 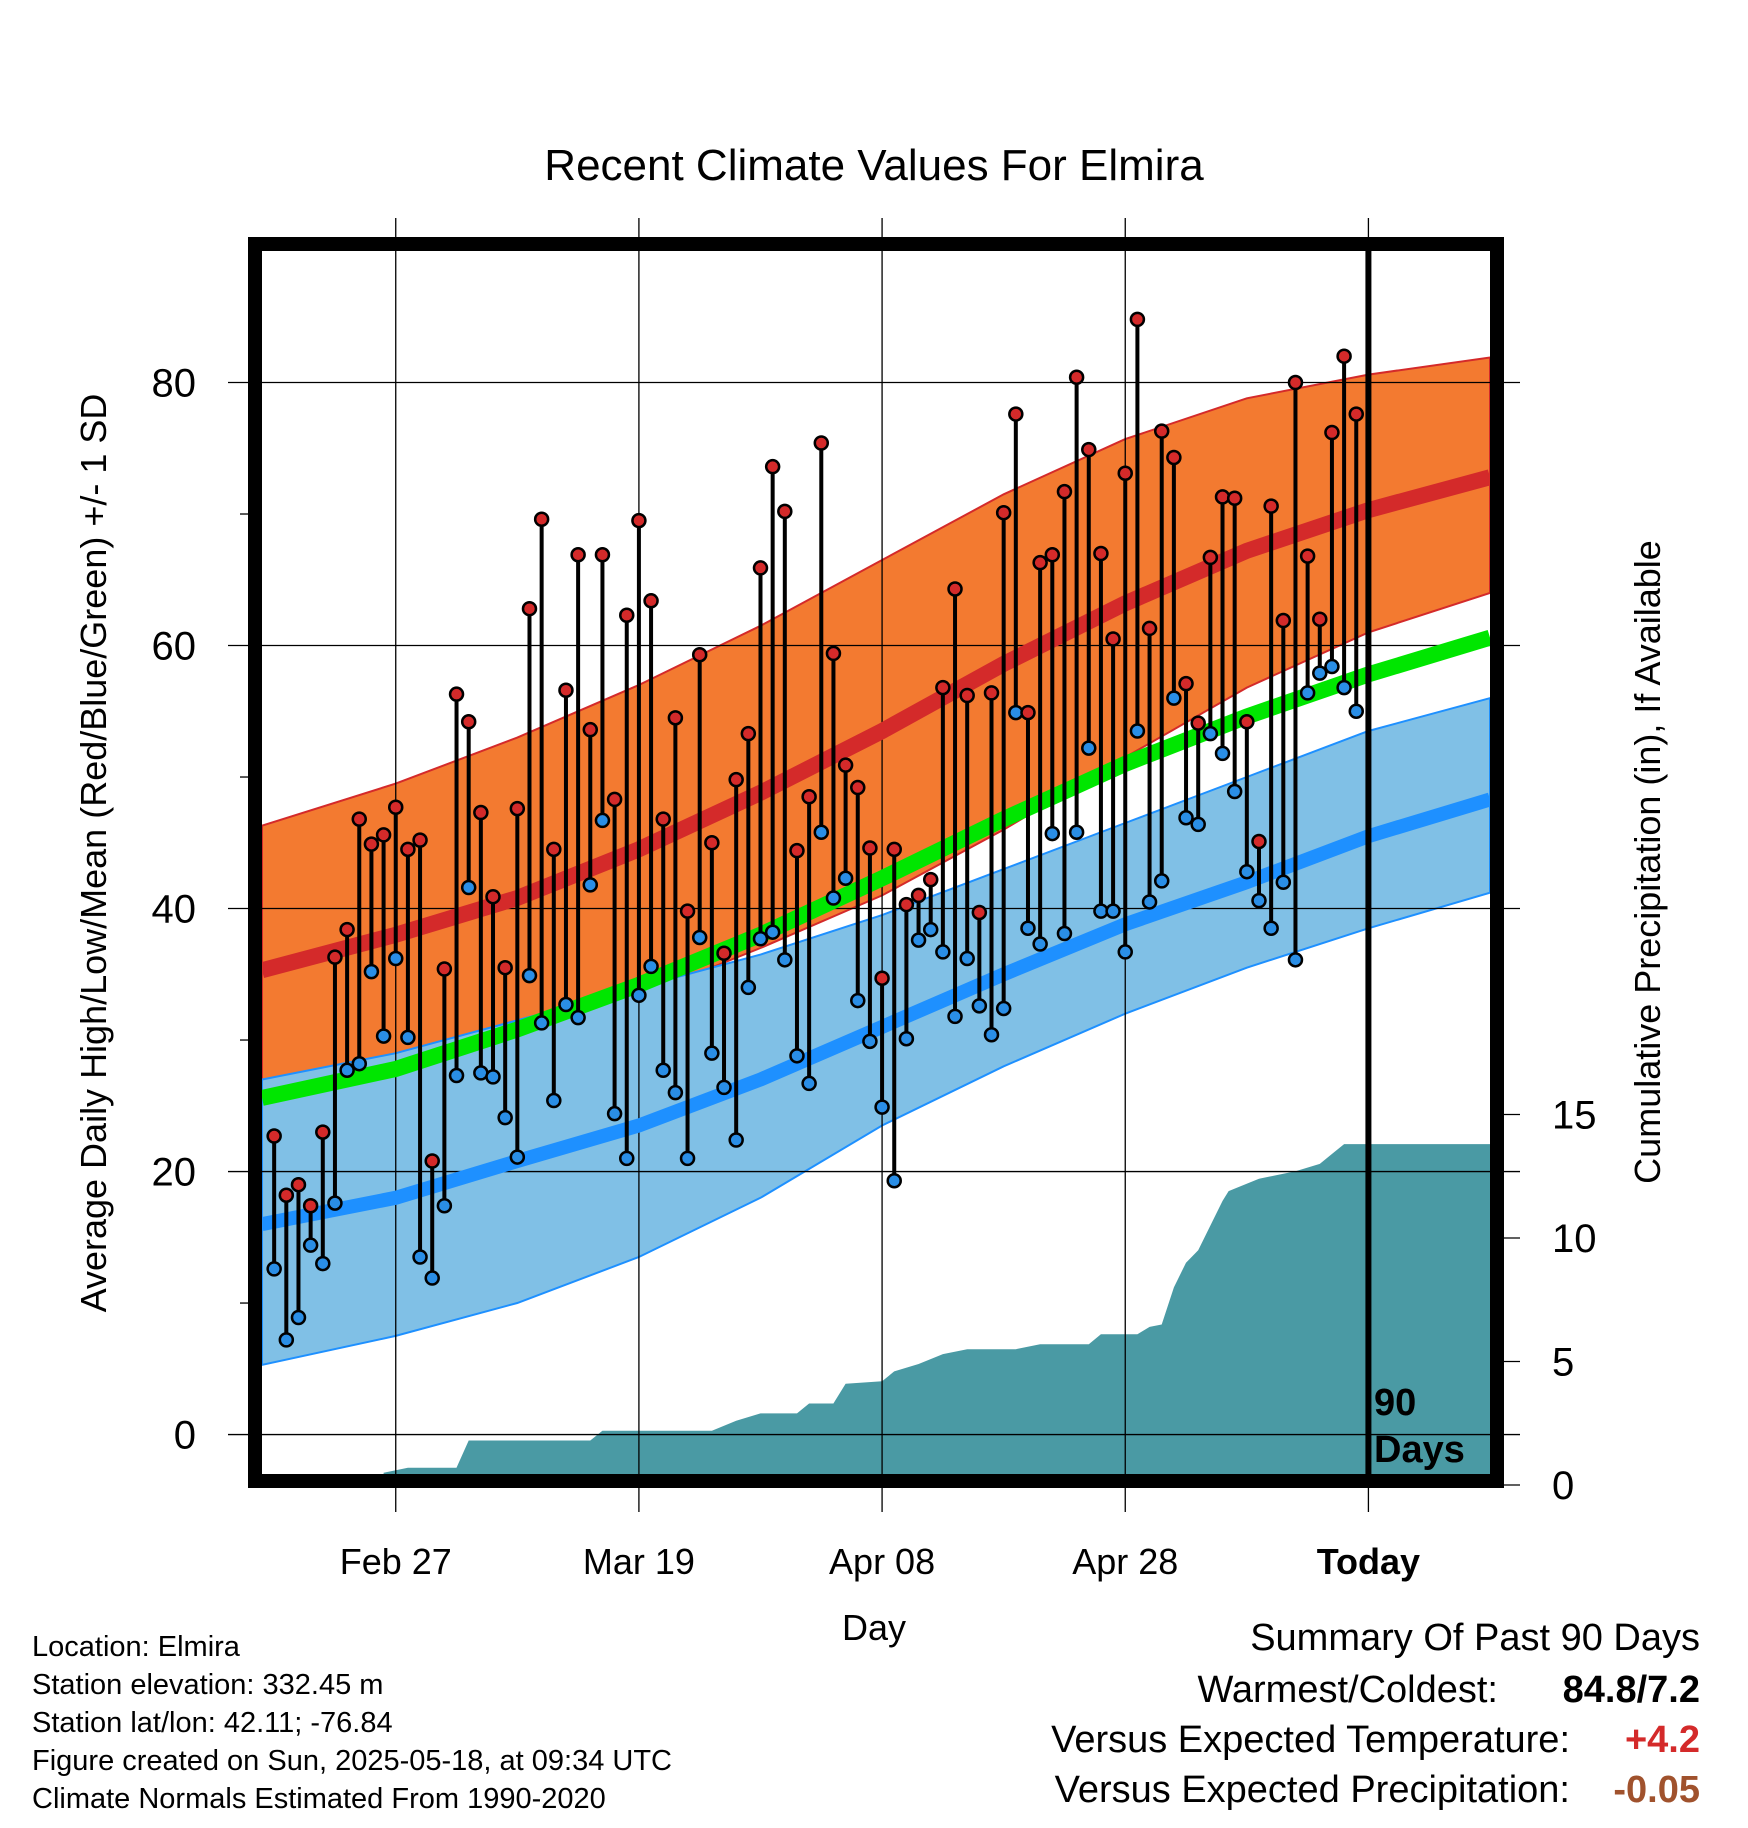 I want to click on x-tick-label: Today, so click(x=1368, y=1561).